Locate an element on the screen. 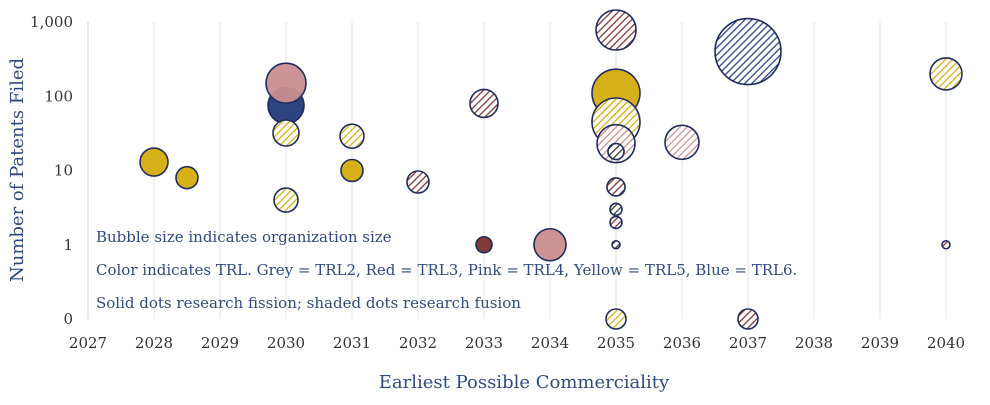 This screenshot has height=405, width=990. x-tick-2035: 2035 is located at coordinates (616, 343).